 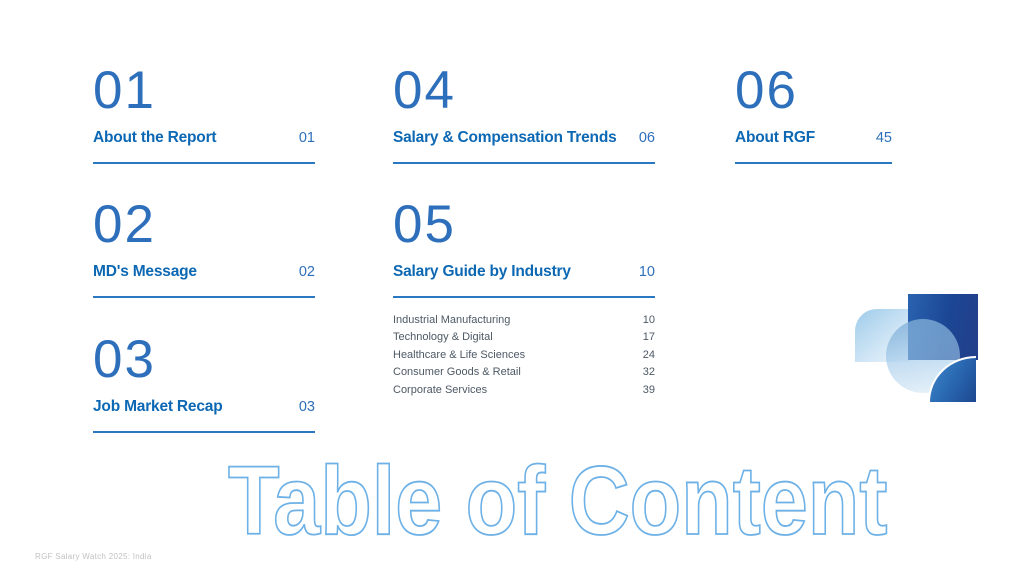 I want to click on section-number: 01, so click(x=124, y=90).